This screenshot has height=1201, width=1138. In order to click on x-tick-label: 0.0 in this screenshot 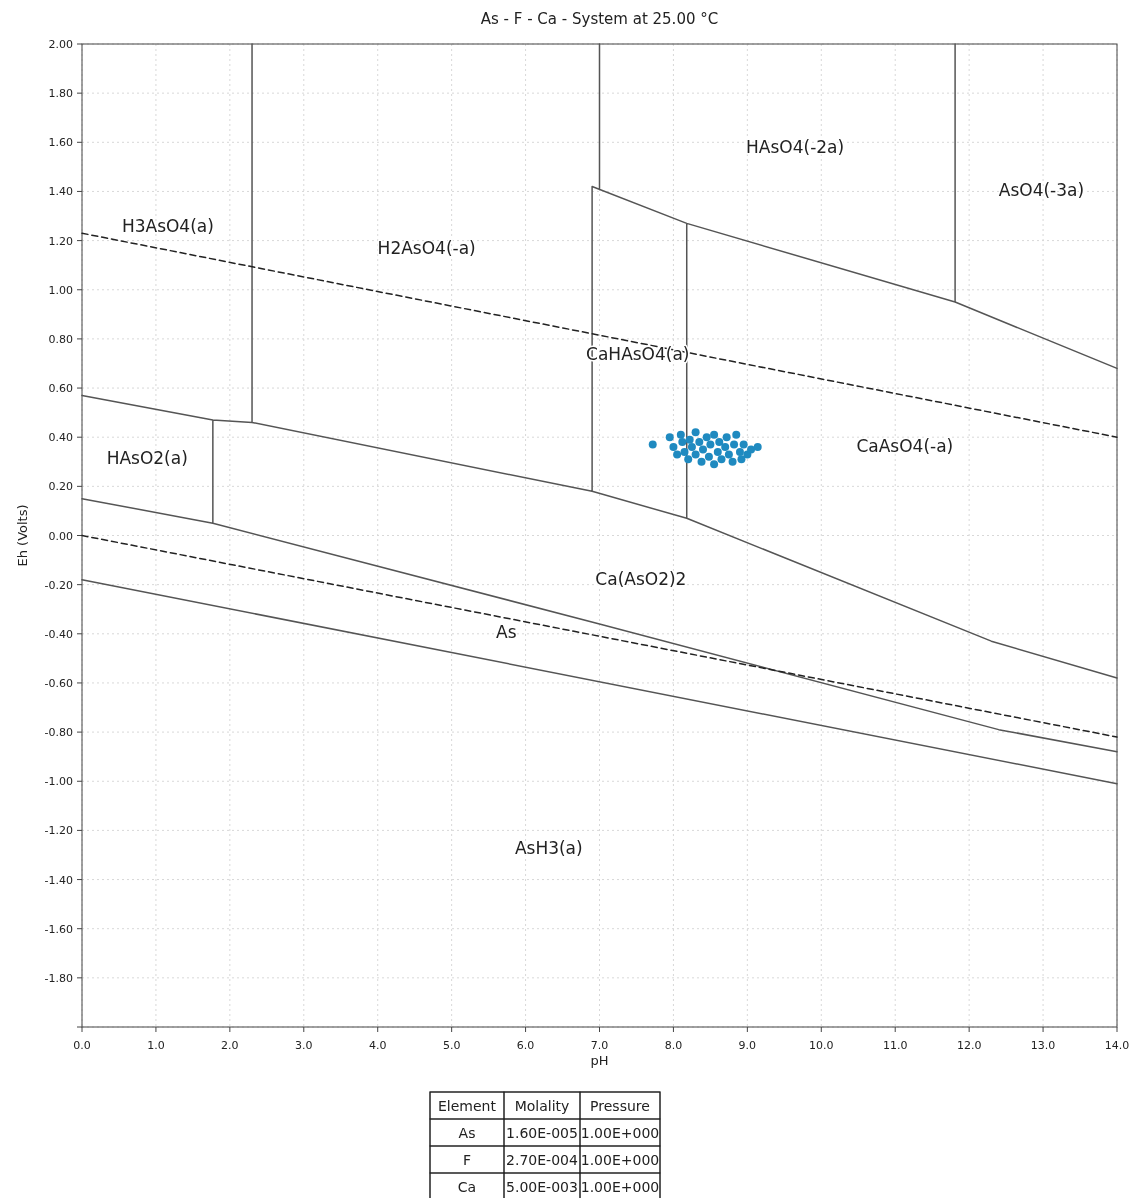, I will do `click(82, 1045)`.